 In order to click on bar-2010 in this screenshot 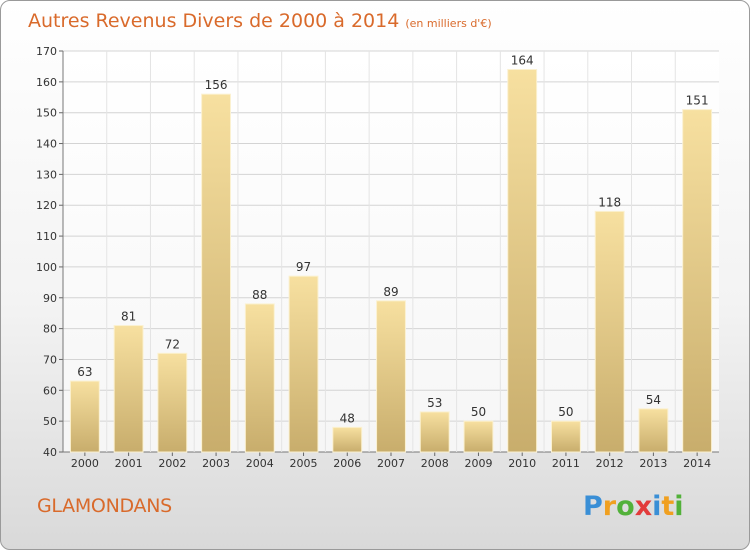, I will do `click(522, 261)`.